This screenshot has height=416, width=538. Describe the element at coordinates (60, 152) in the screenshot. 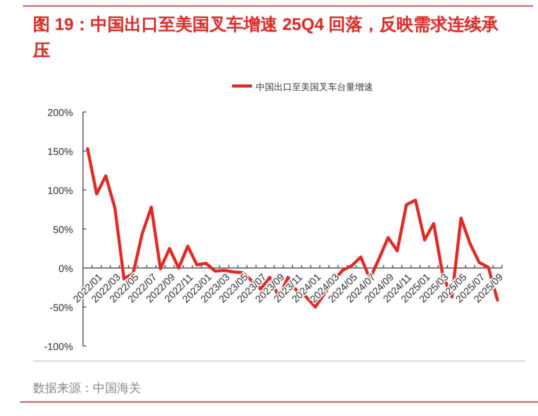

I see `y-tick-label: 150%` at that location.